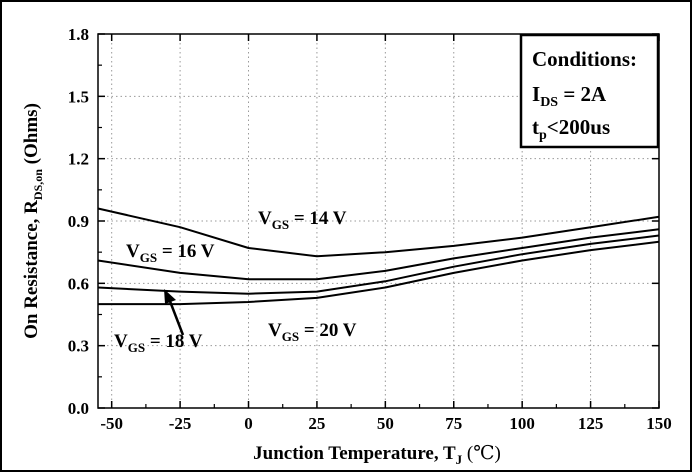  I want to click on y-tick-label: 1.8, so click(78, 34).